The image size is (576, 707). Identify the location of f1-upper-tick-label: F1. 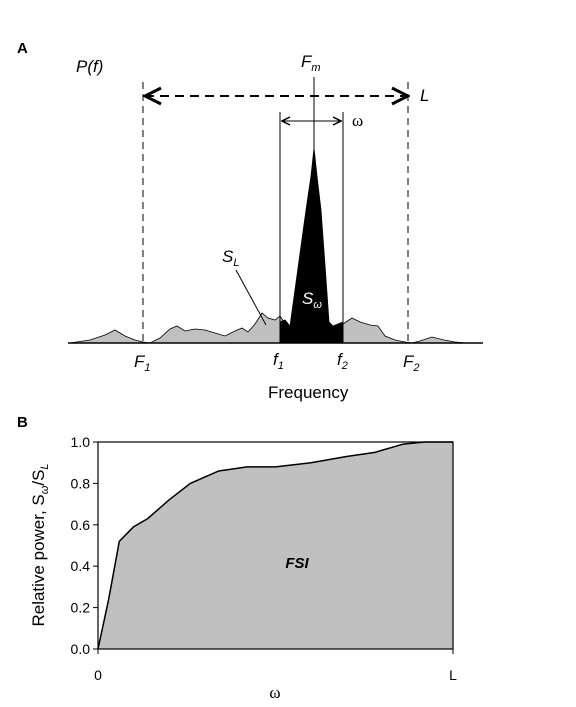
(142, 363).